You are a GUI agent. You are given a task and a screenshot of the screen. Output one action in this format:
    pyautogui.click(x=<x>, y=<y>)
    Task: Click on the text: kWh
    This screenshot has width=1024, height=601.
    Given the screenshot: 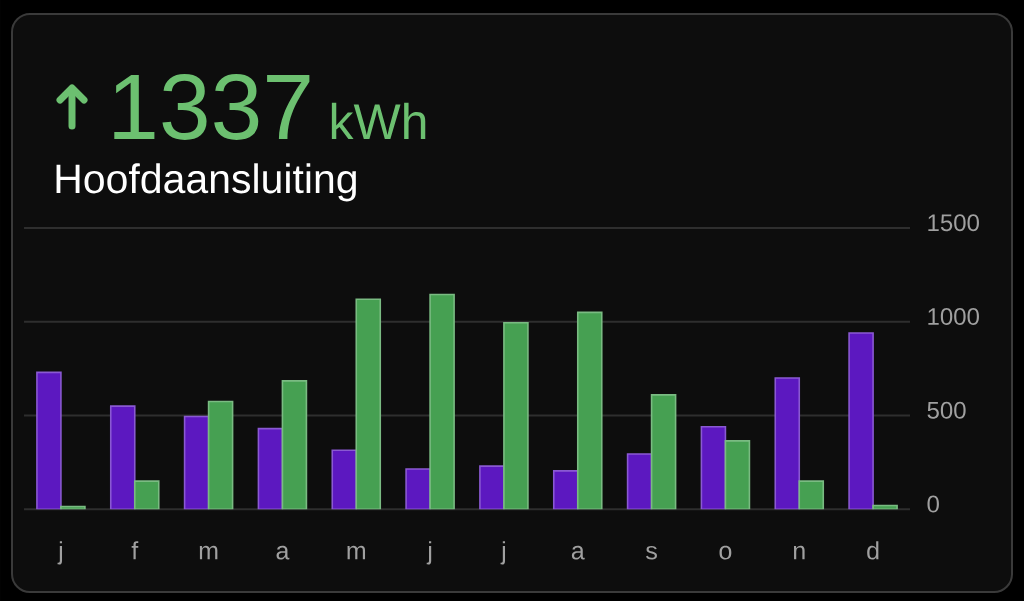 What is the action you would take?
    pyautogui.click(x=378, y=120)
    